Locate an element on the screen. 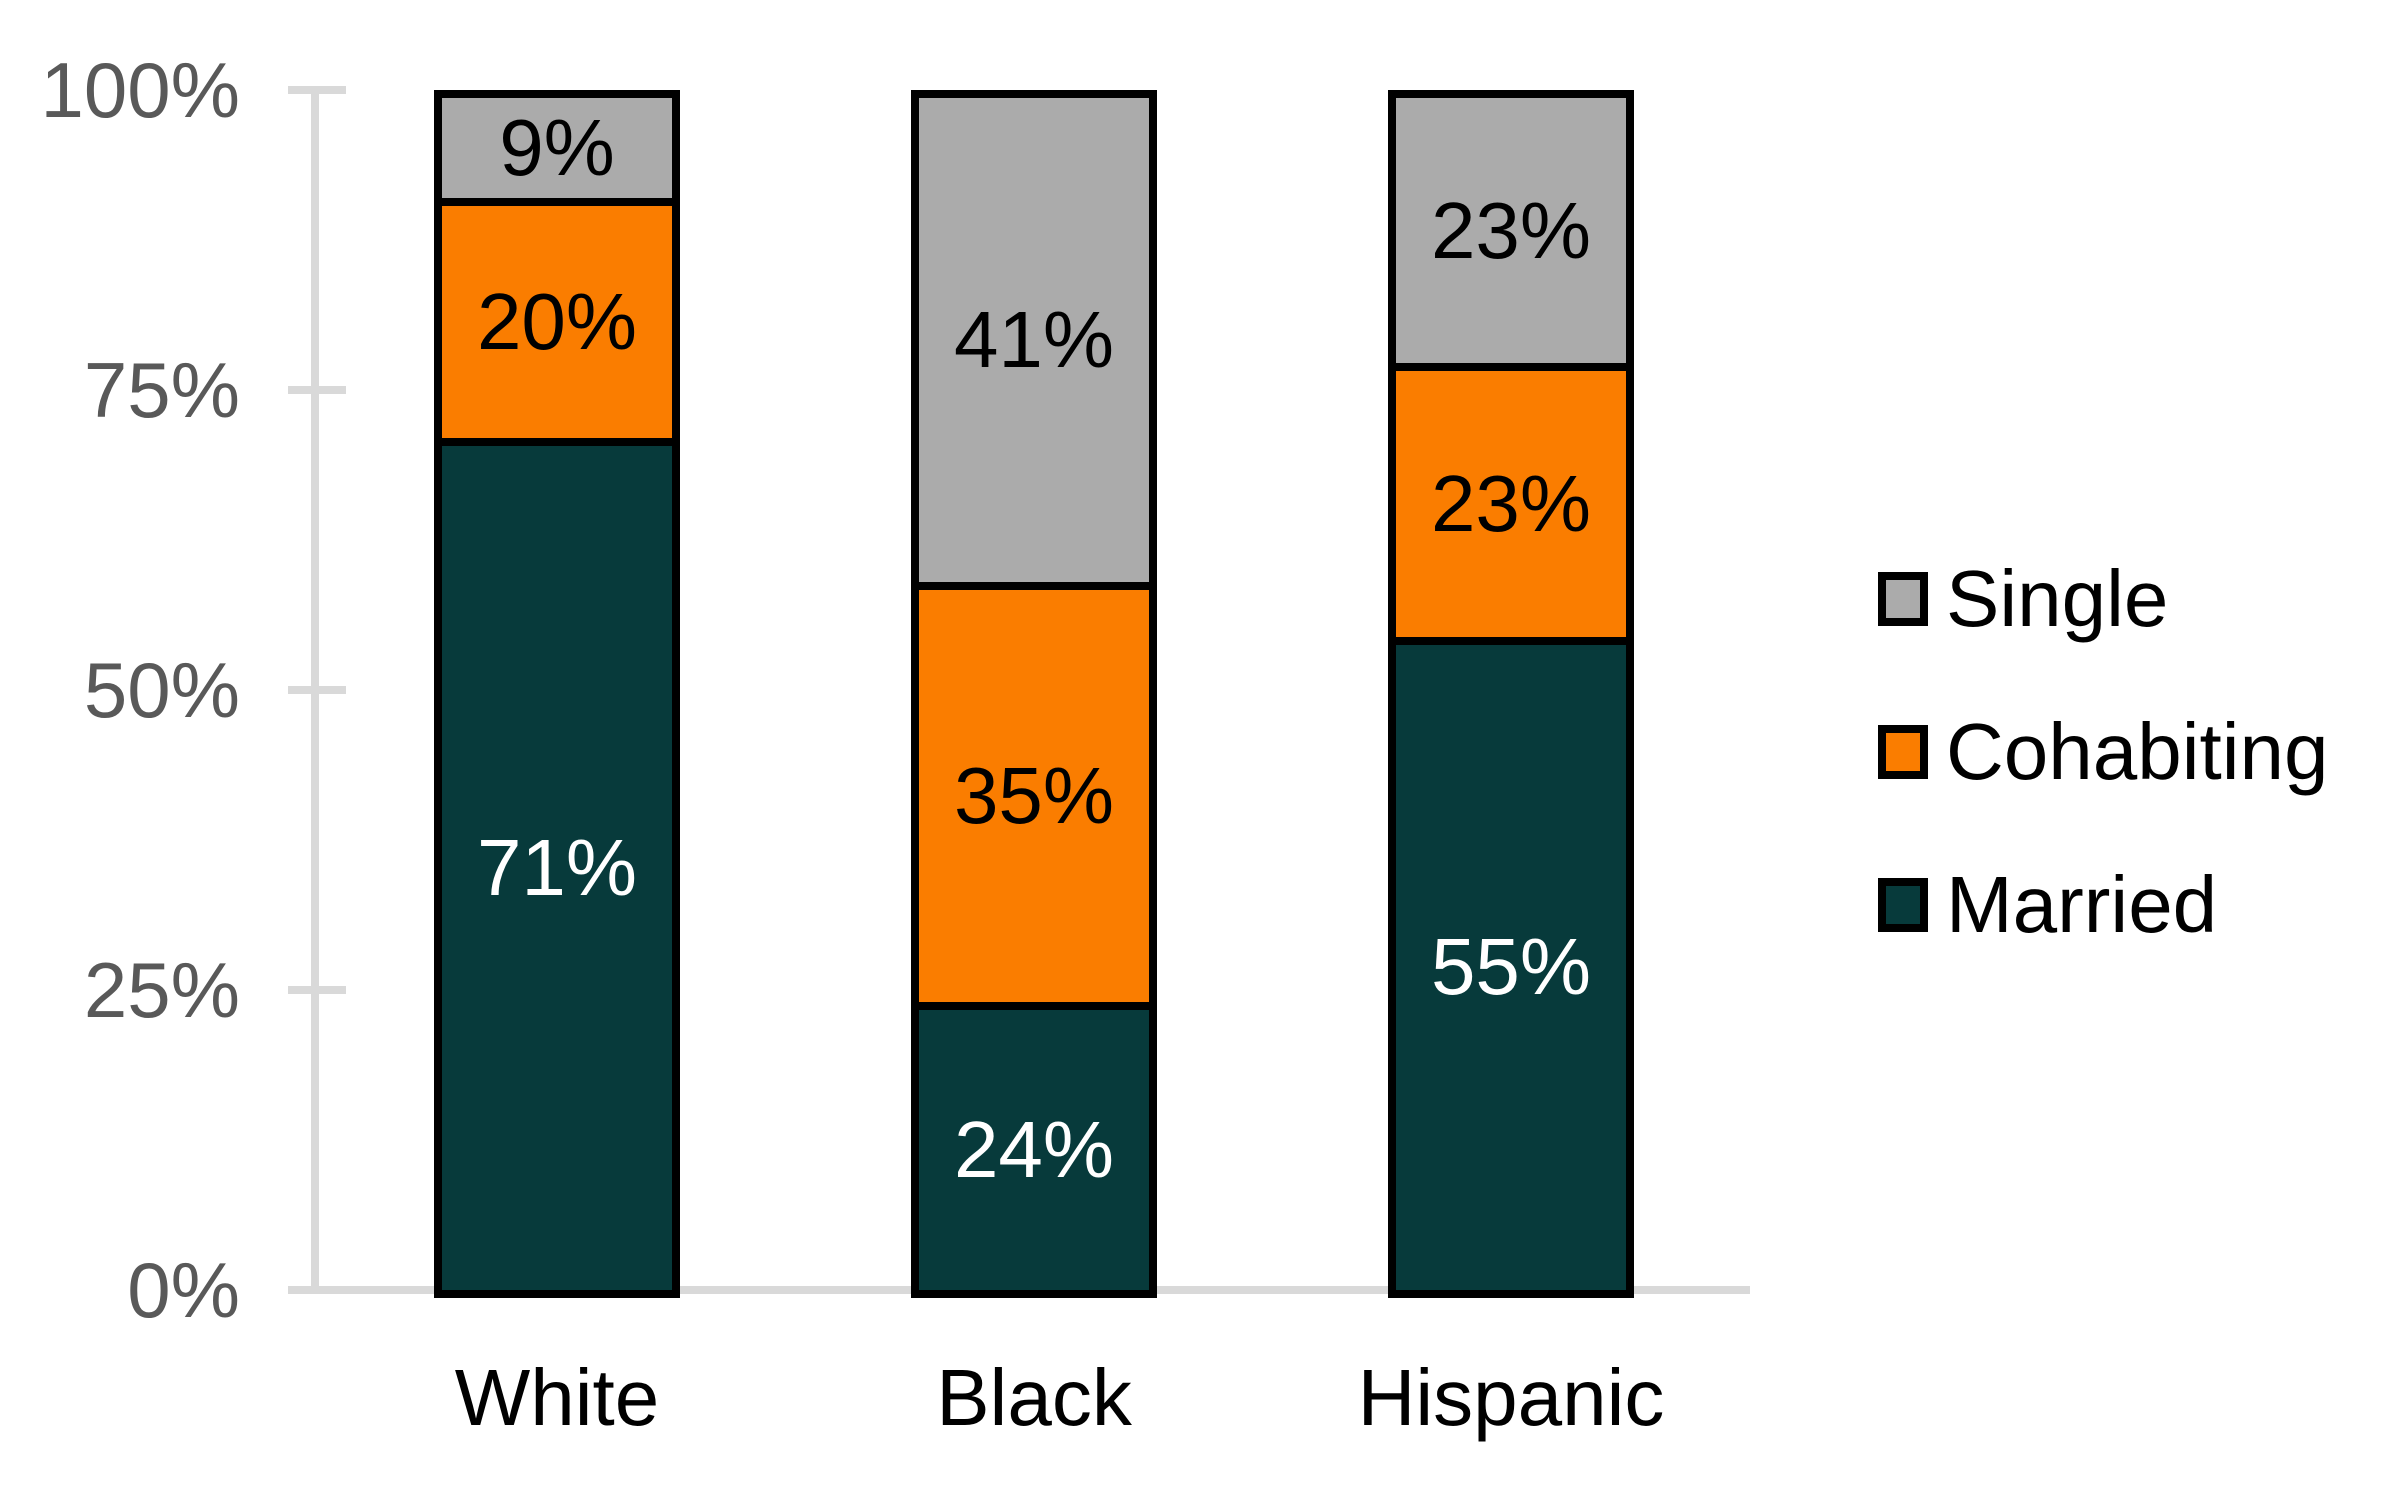 This screenshot has width=2400, height=1500. bar-black-segment-single is located at coordinates (1034, 340).